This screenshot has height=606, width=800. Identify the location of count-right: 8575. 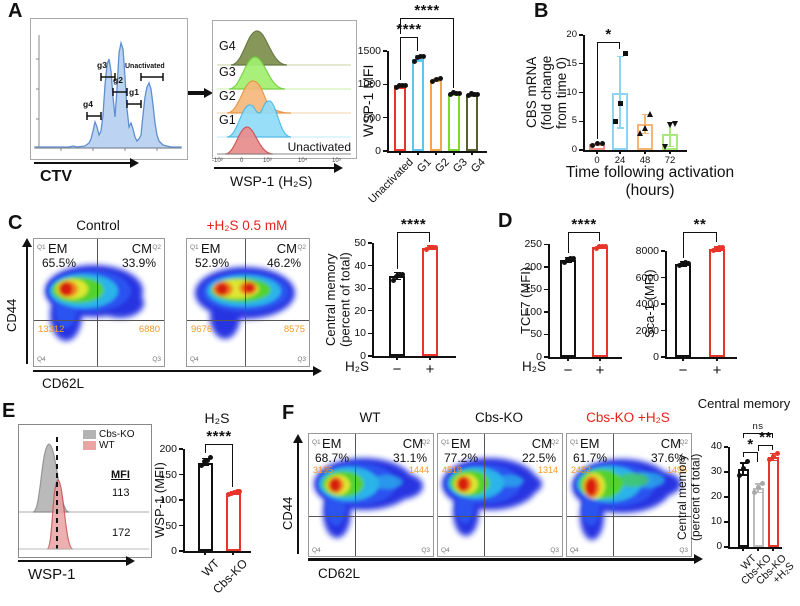
(294, 329).